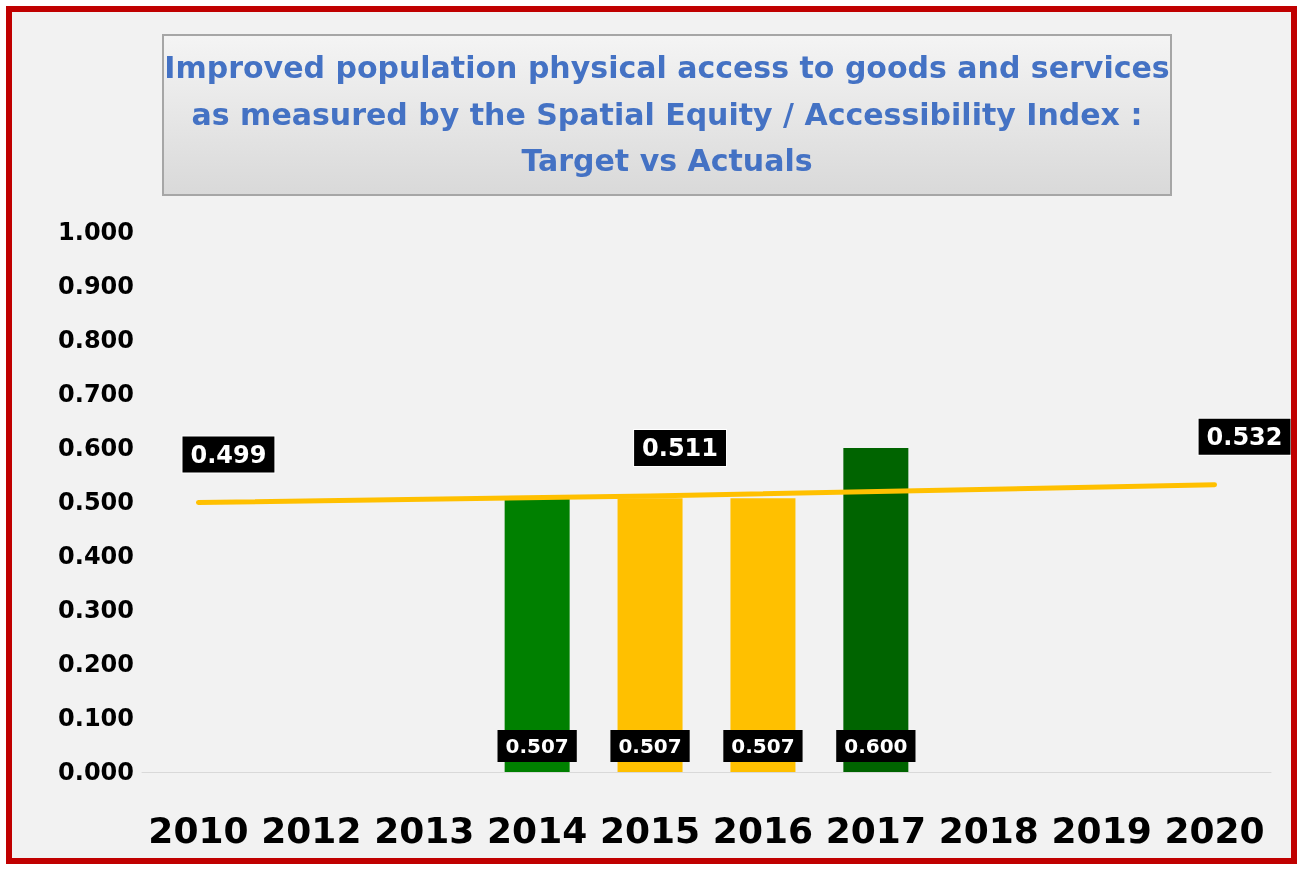  Describe the element at coordinates (1244, 436) in the screenshot. I see `data-label: 0.532` at that location.